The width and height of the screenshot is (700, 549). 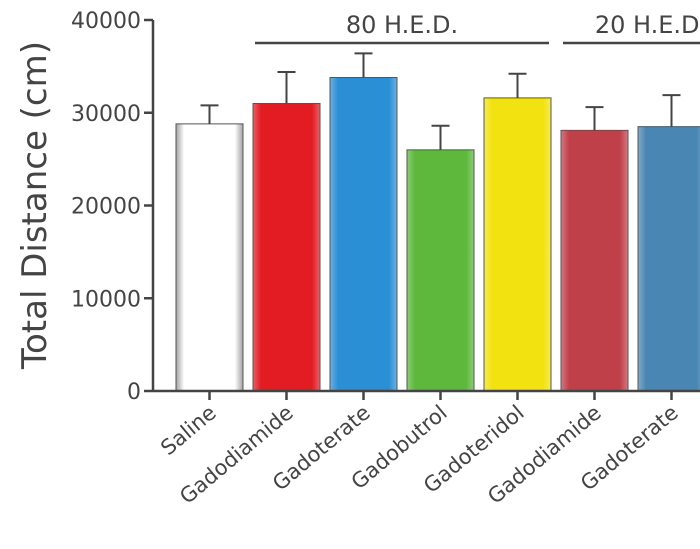 I want to click on y-tick-label-3: 30000, so click(x=106, y=114).